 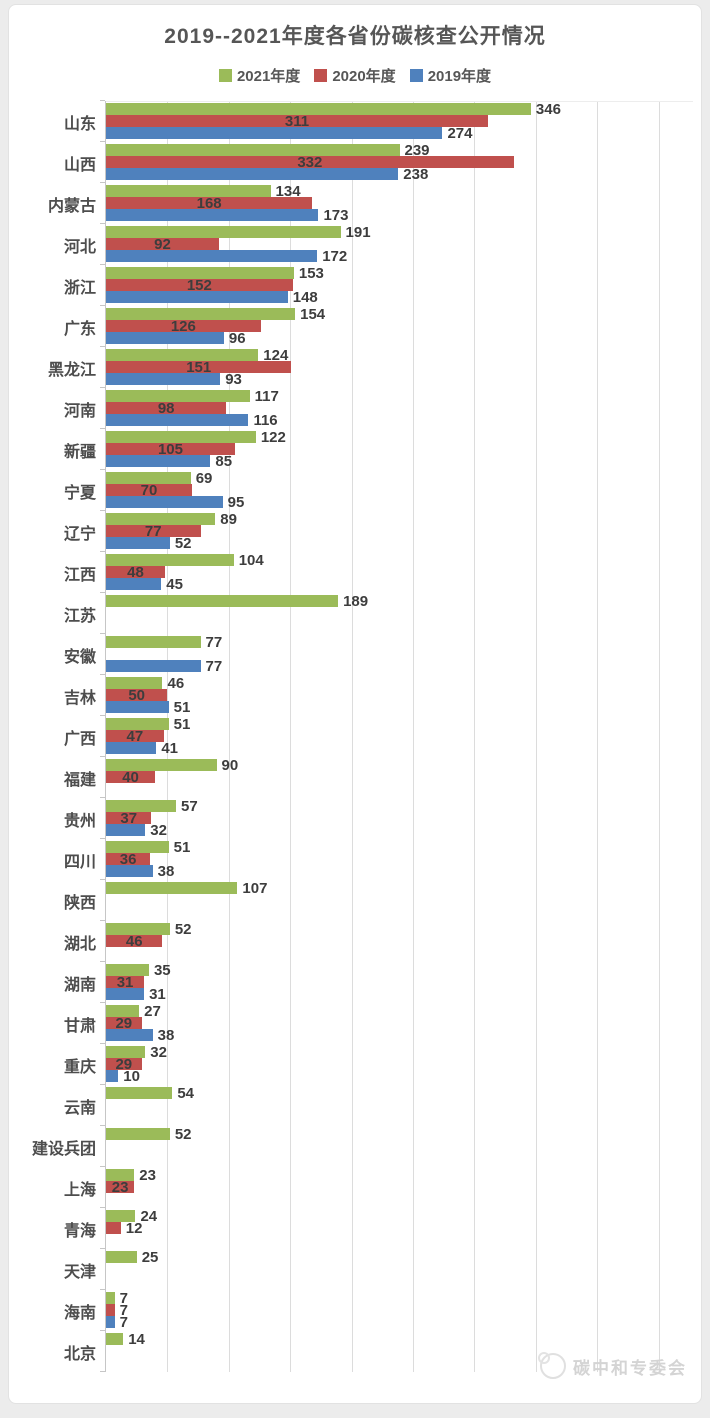 What do you see at coordinates (355, 736) in the screenshot?
I see `chart-row-广西: 广西 51 47 41` at bounding box center [355, 736].